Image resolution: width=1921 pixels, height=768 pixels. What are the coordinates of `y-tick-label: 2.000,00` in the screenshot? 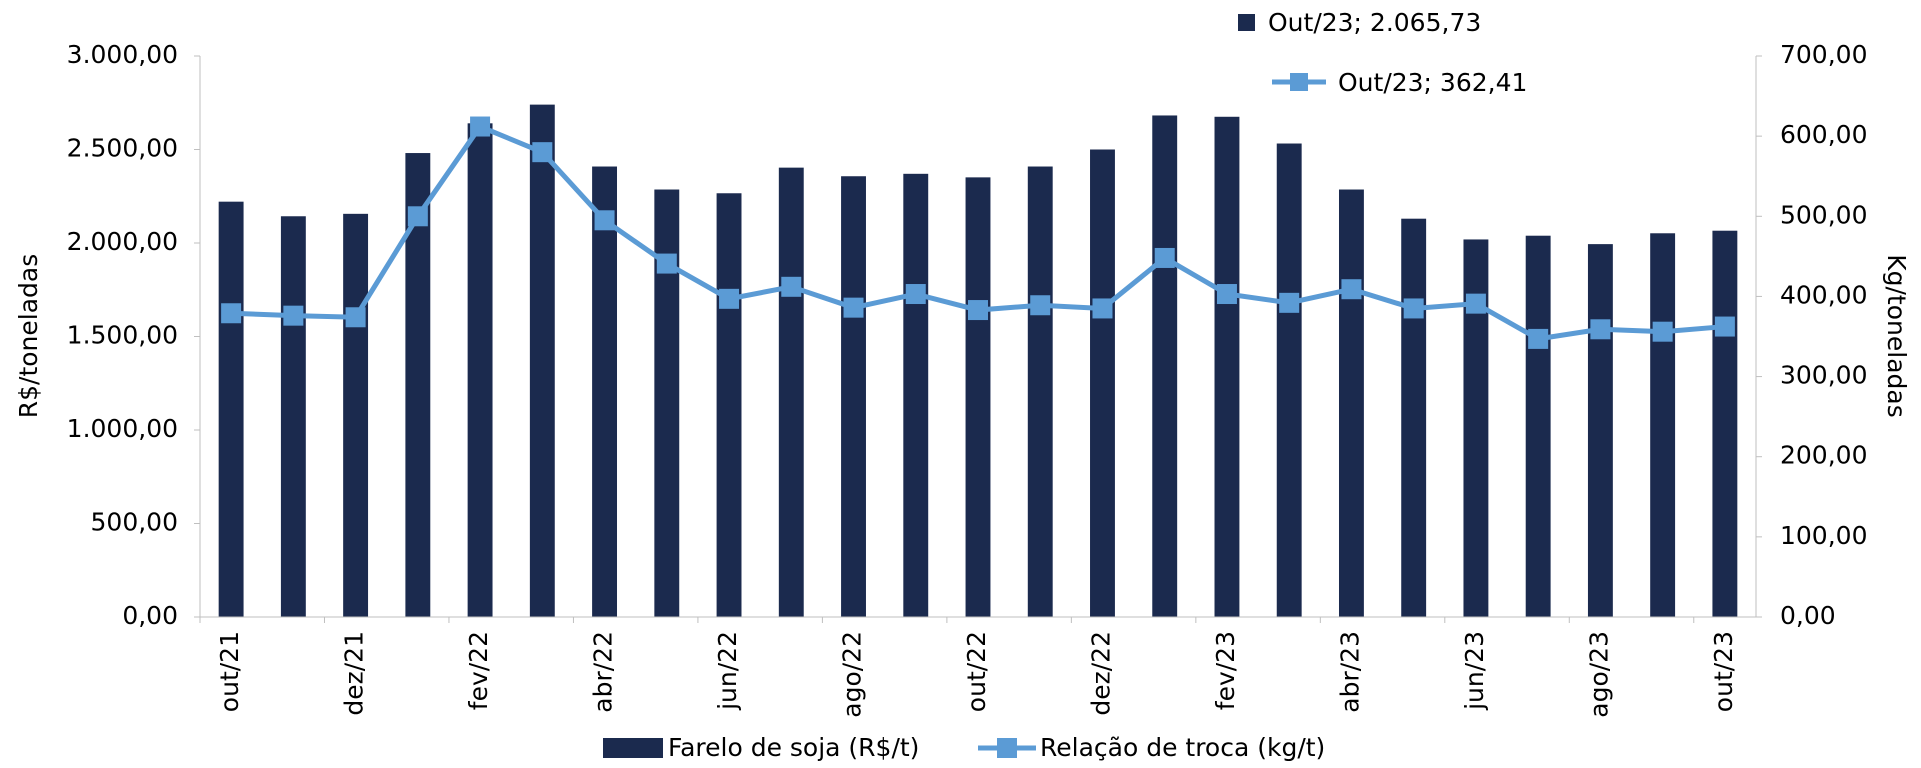 It's located at (122, 241).